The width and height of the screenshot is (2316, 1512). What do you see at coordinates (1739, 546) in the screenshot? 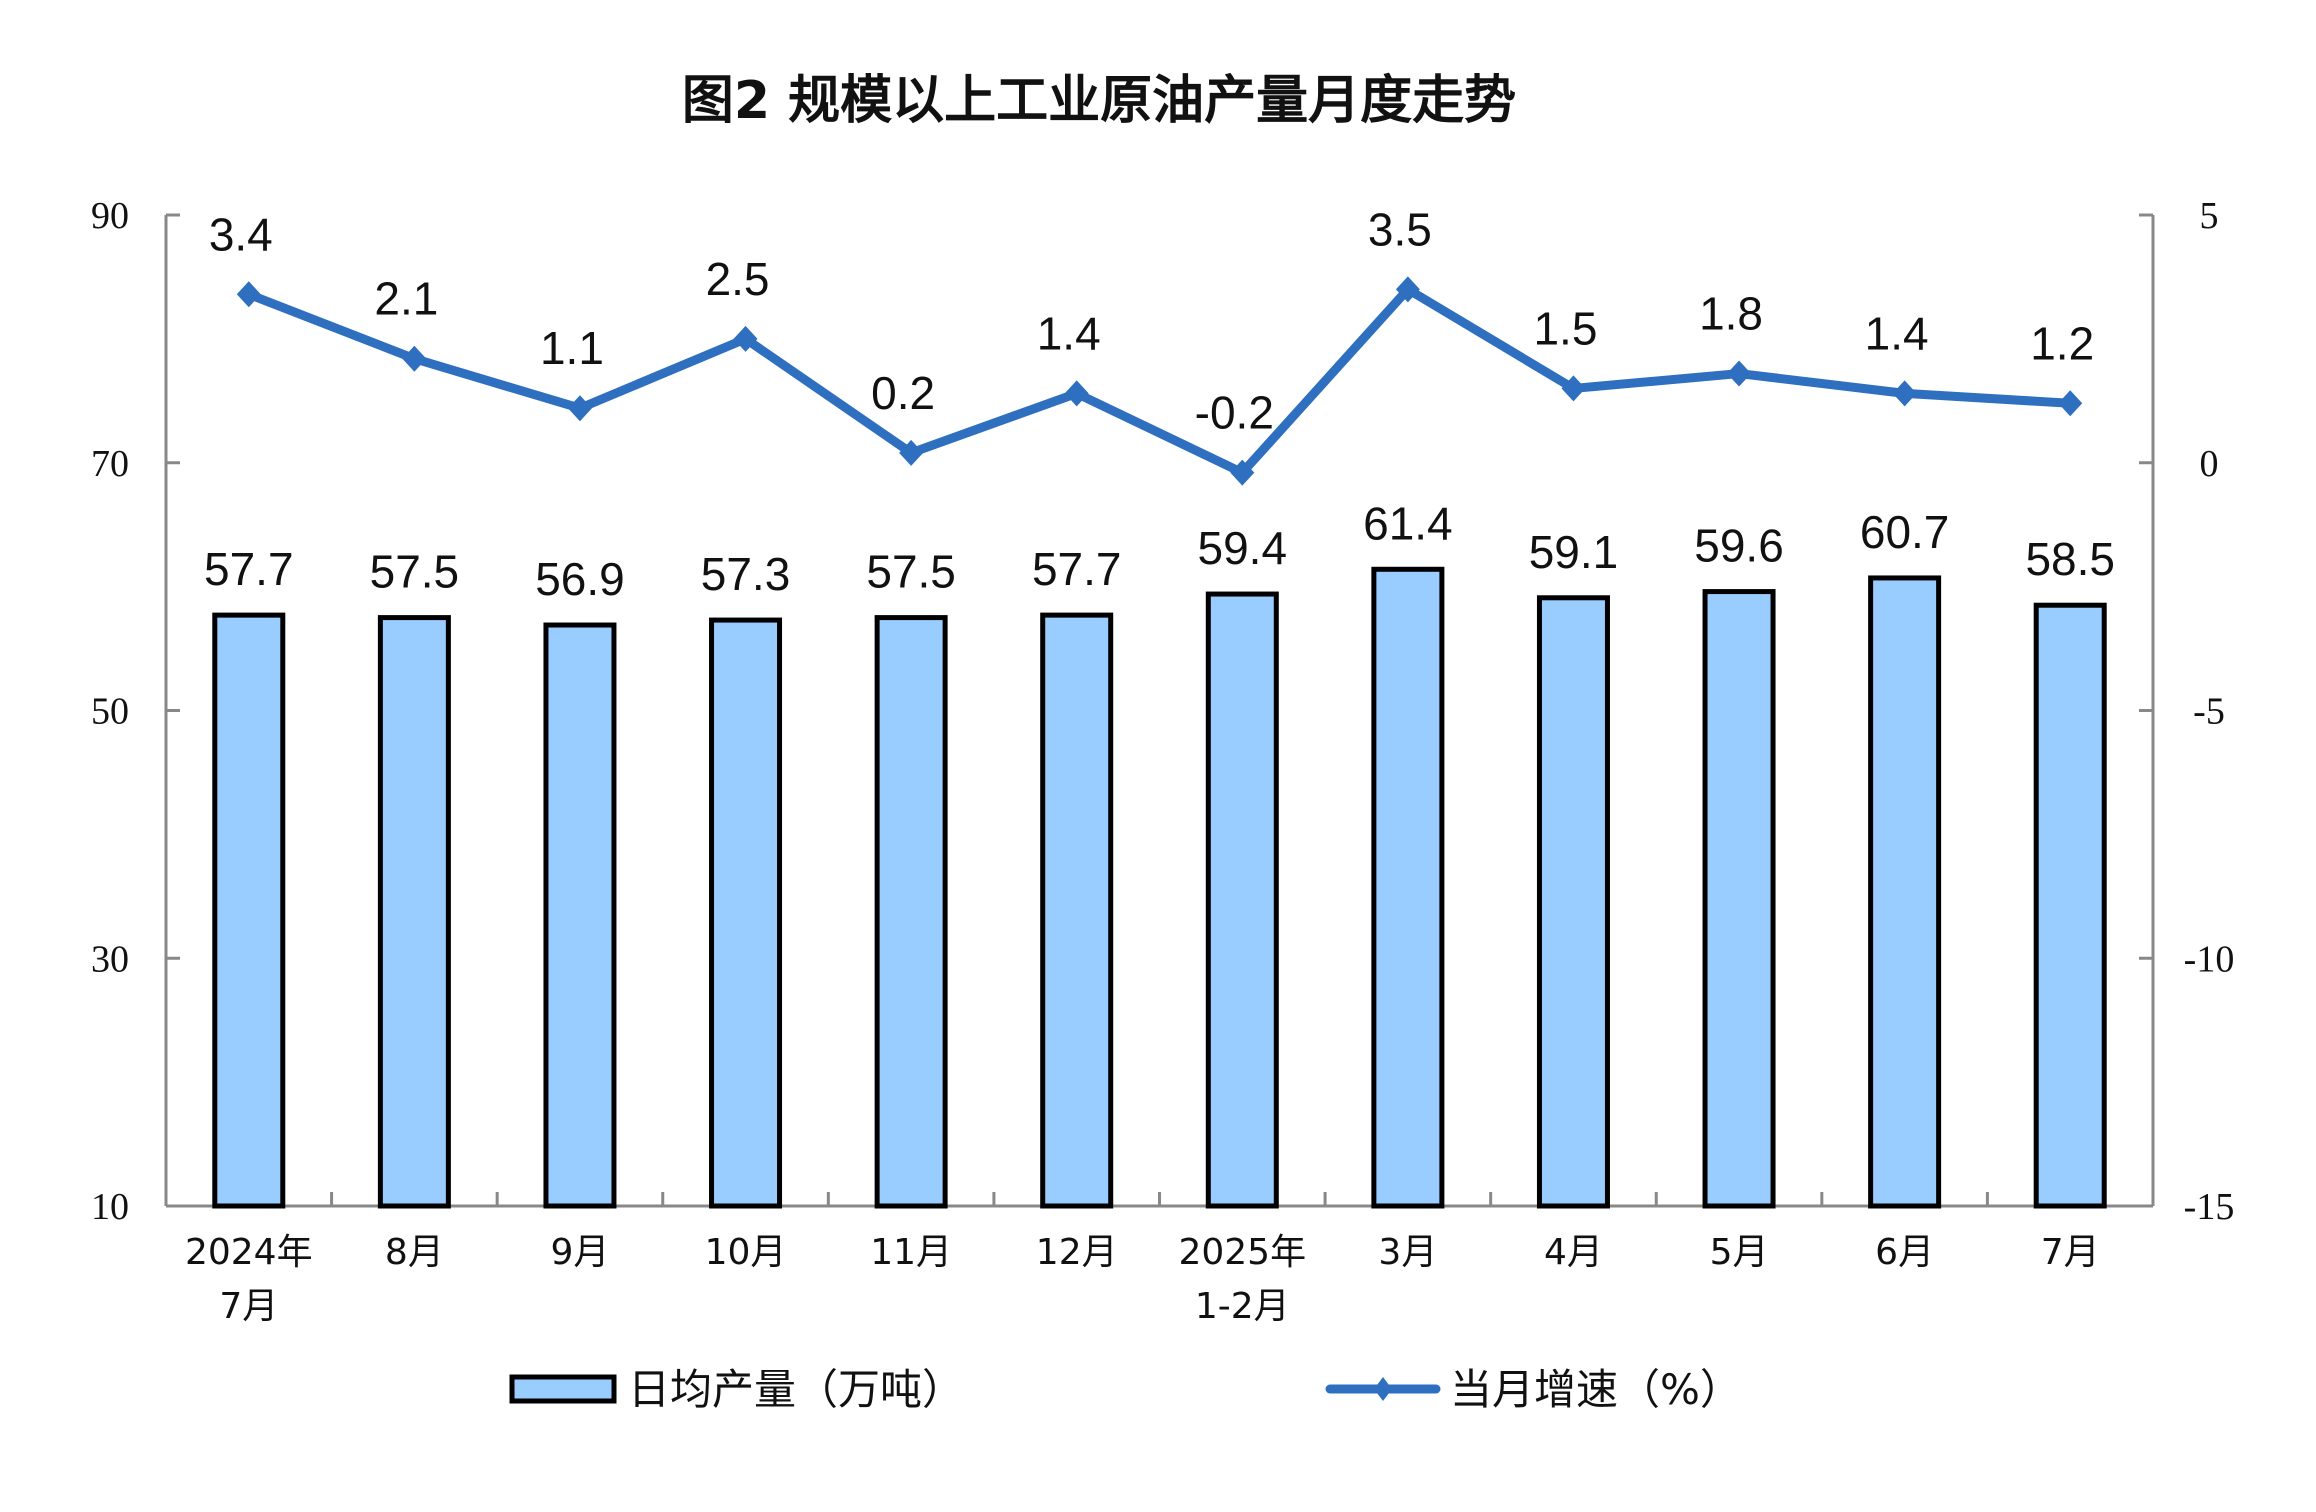
I see `bar-value-label: 59.6` at bounding box center [1739, 546].